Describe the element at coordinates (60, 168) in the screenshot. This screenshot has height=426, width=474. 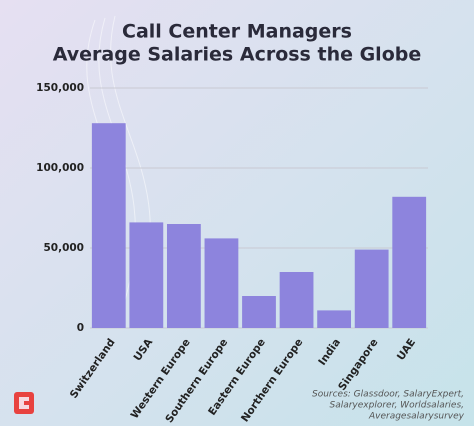
I see `y-tick-label: 100,000` at that location.